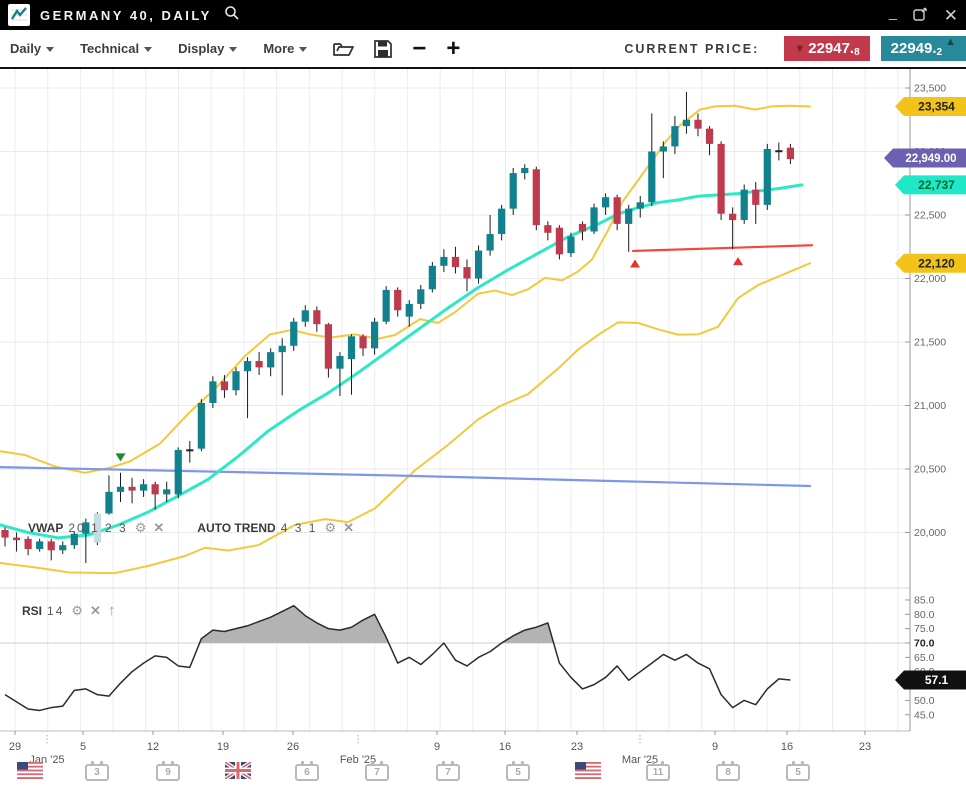  Describe the element at coordinates (930, 159) in the screenshot. I see `svg-text: 22,949.00` at that location.